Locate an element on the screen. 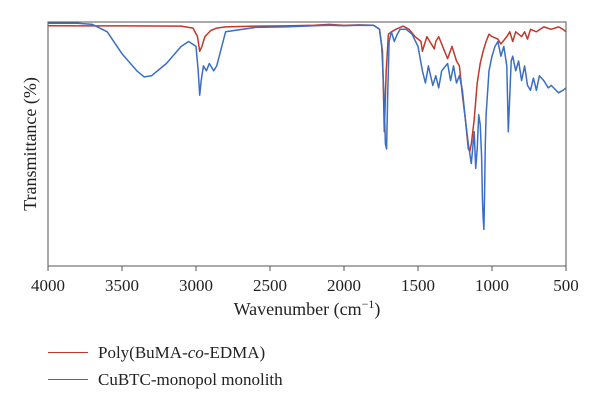  x-tick-label-4000: 4000 is located at coordinates (48, 285).